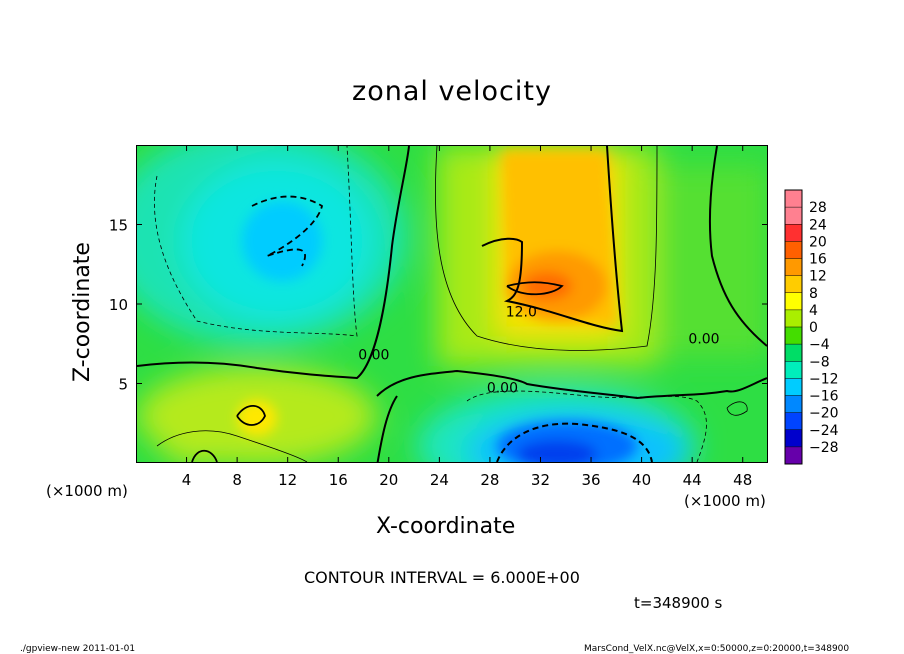 This screenshot has width=904, height=654. What do you see at coordinates (818, 242) in the screenshot?
I see `colorbar-label: 20` at bounding box center [818, 242].